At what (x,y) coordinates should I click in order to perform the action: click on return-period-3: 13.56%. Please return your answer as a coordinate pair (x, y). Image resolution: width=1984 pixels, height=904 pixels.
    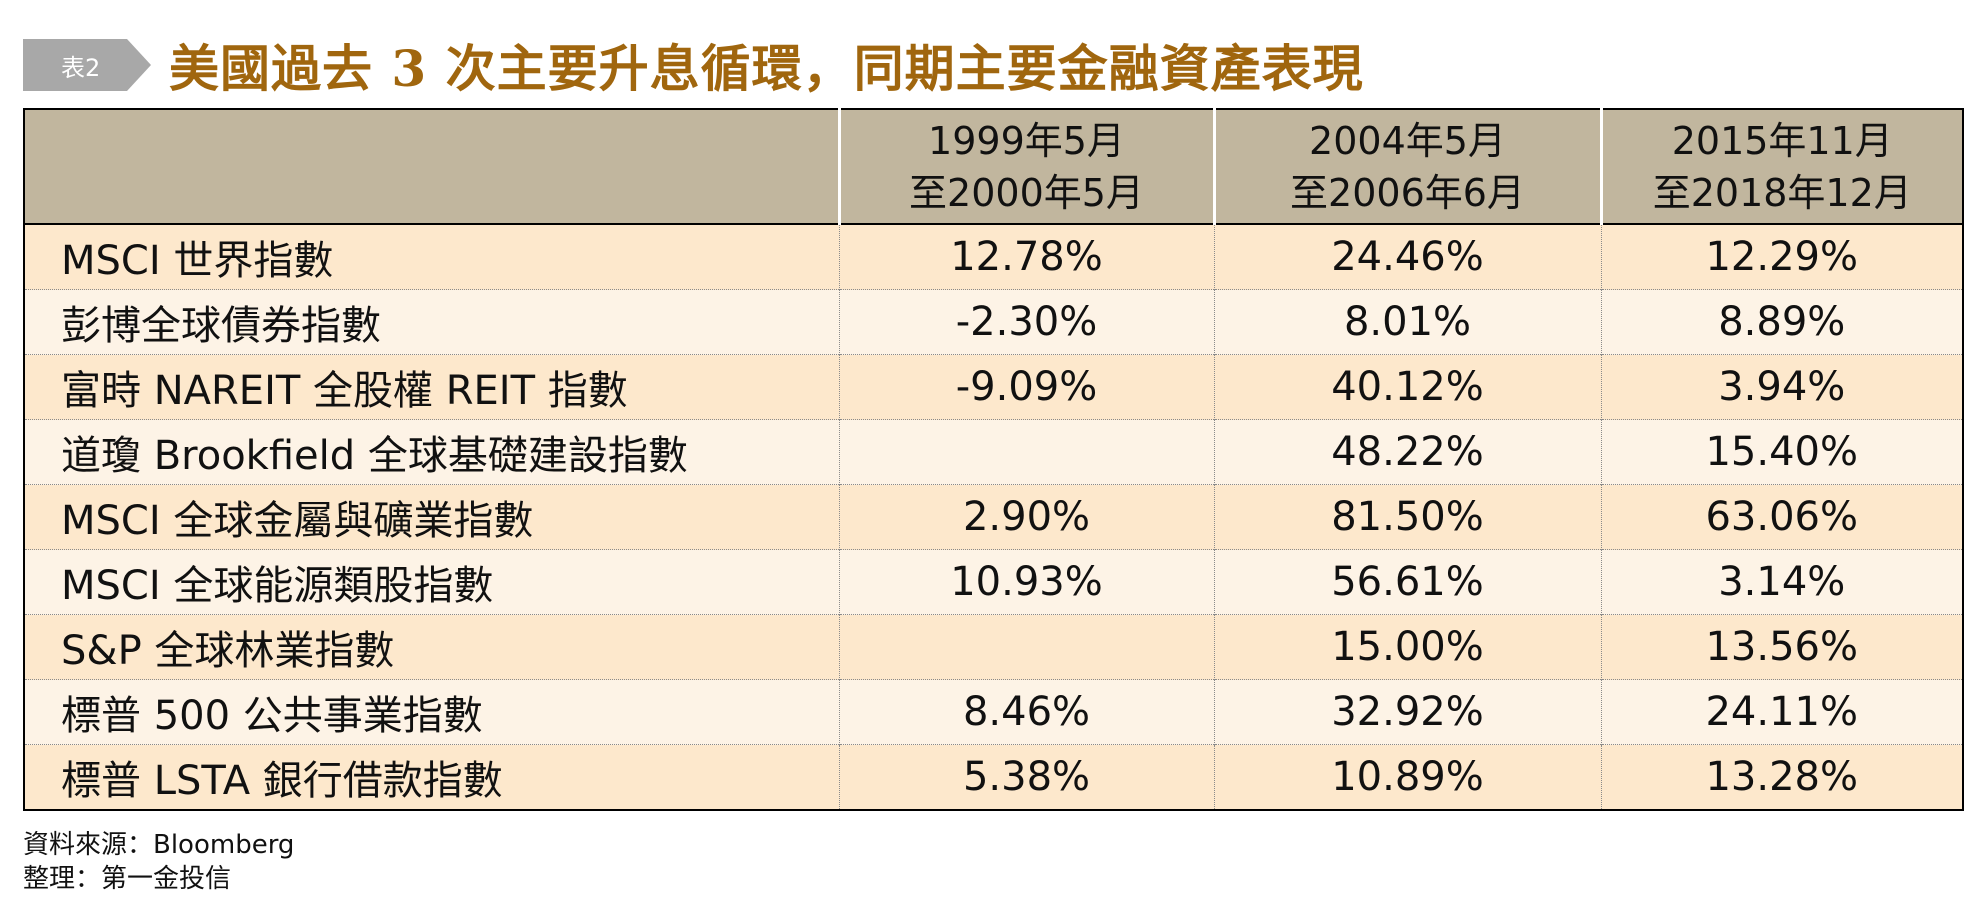
    Looking at the image, I should click on (1781, 647).